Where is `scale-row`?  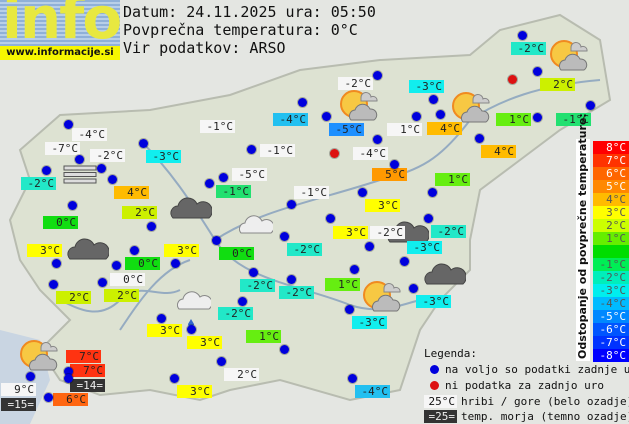 scale-row is located at coordinates (611, 251).